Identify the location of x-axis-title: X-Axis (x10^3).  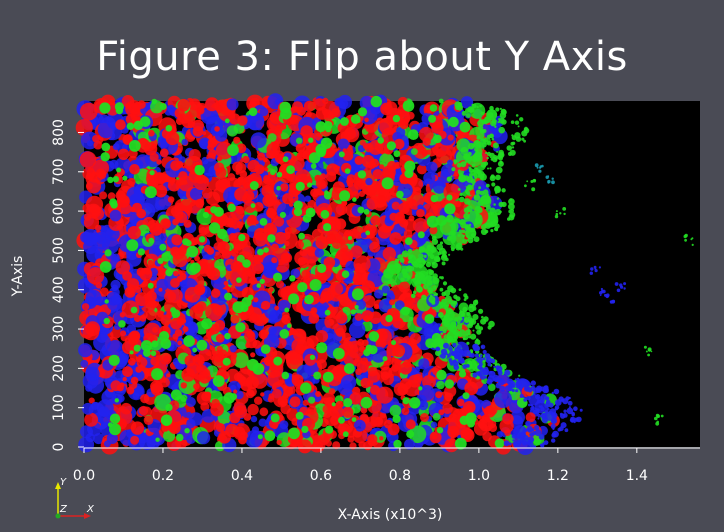
(390, 515).